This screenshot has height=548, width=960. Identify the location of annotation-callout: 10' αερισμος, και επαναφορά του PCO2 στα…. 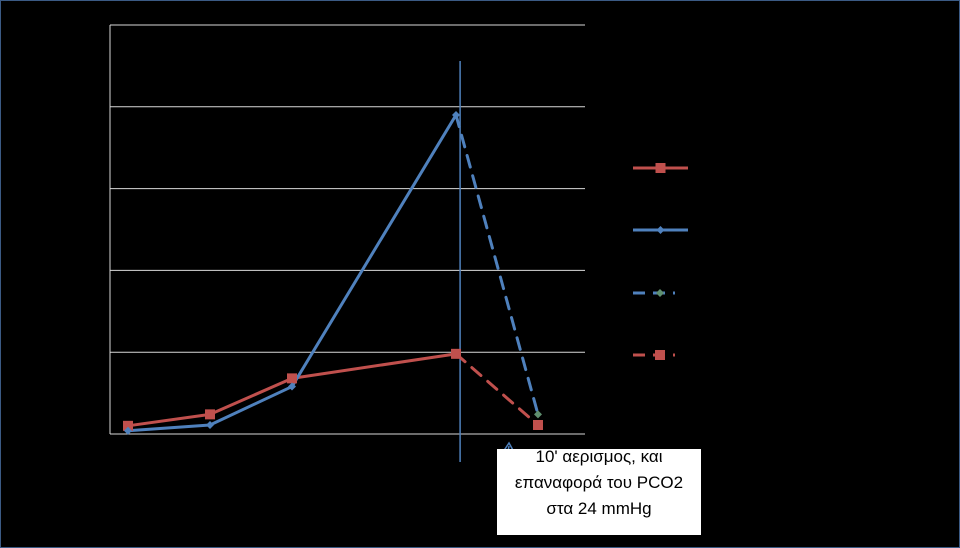
(599, 492).